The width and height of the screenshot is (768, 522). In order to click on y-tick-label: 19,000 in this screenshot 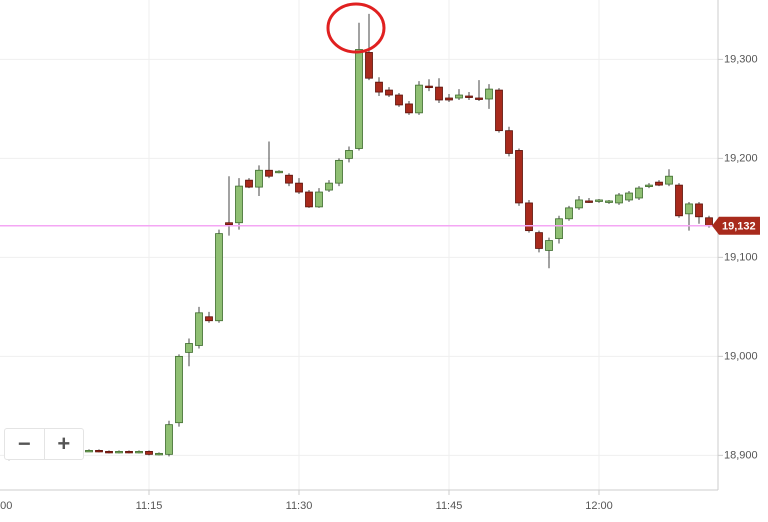, I will do `click(741, 356)`.